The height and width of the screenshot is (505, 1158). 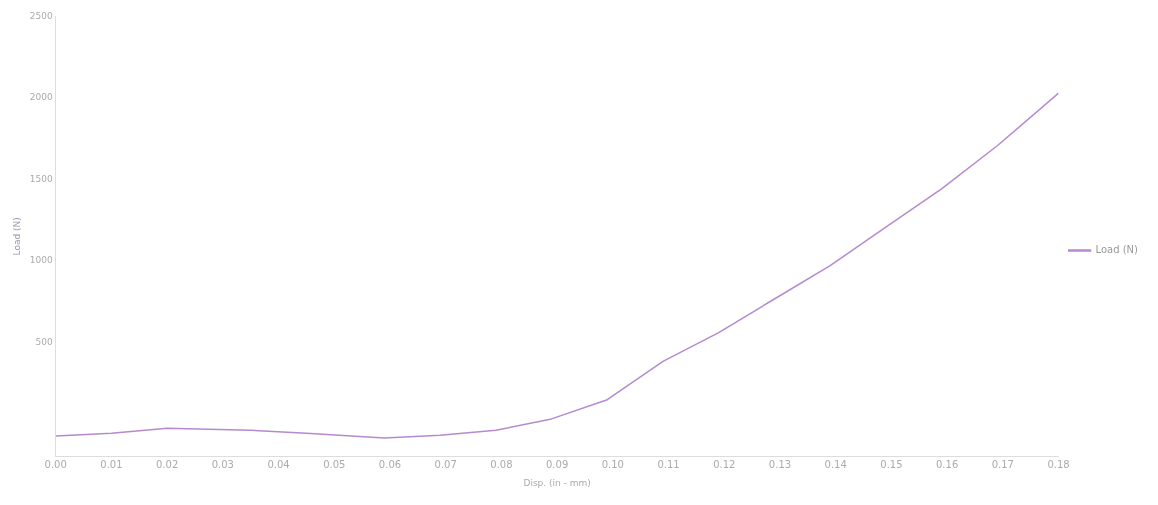 What do you see at coordinates (222, 464) in the screenshot?
I see `x-tick-label: 0.03` at bounding box center [222, 464].